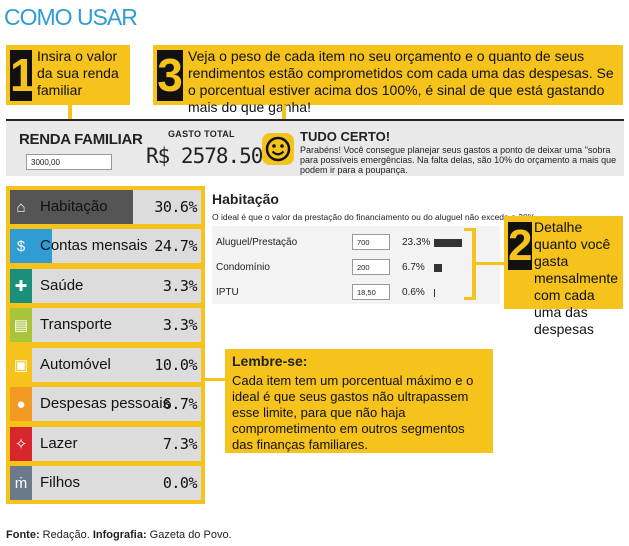 This screenshot has height=546, width=629. What do you see at coordinates (59, 443) in the screenshot?
I see `category-name: Lazer` at bounding box center [59, 443].